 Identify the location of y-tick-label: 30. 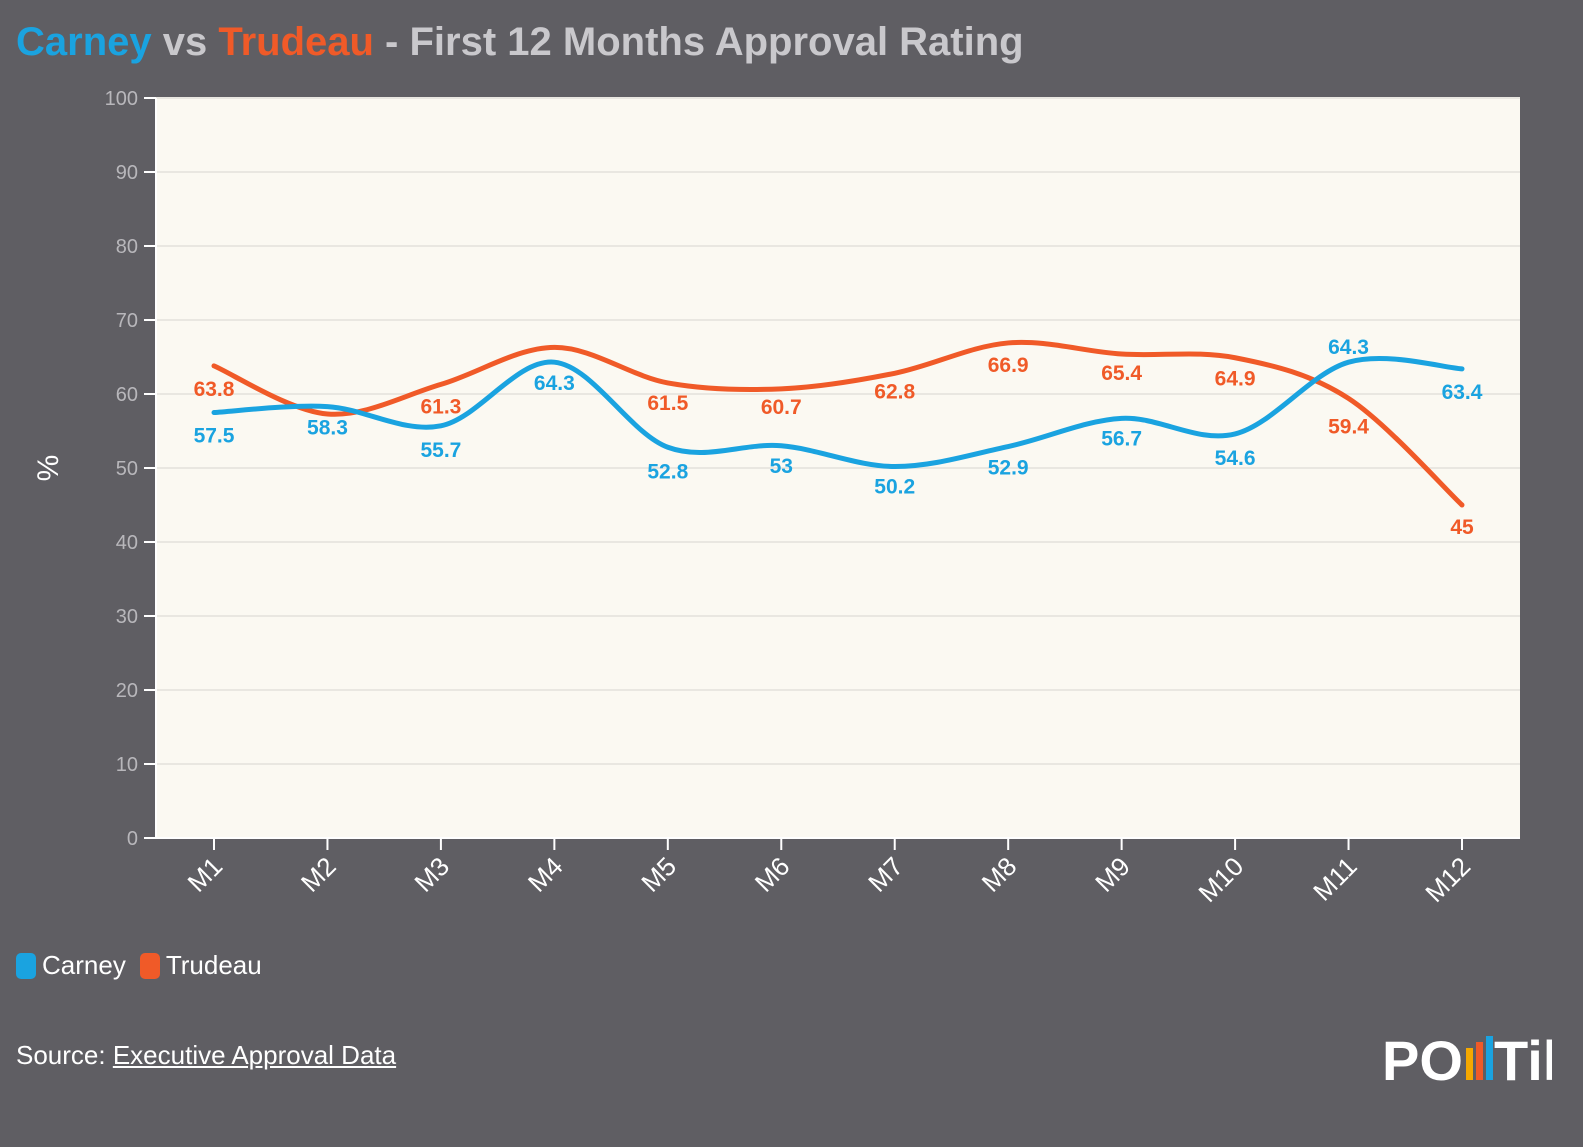
(127, 617).